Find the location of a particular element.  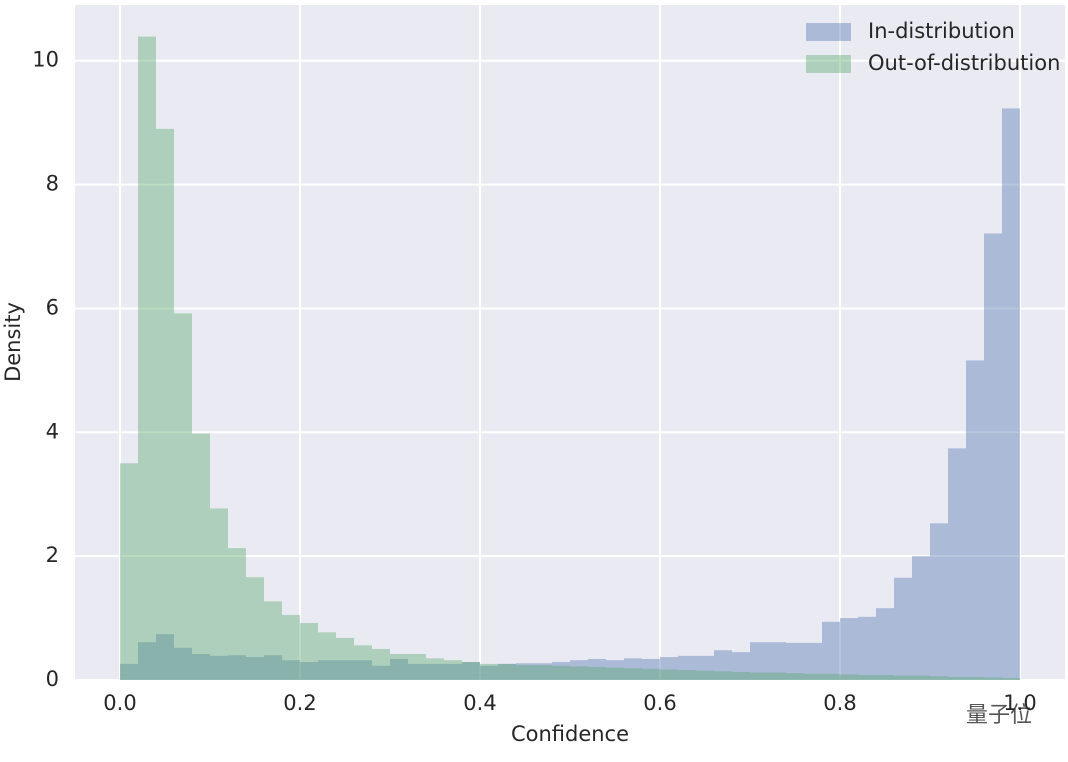

x-tick-label: 1.0 is located at coordinates (1019, 703).